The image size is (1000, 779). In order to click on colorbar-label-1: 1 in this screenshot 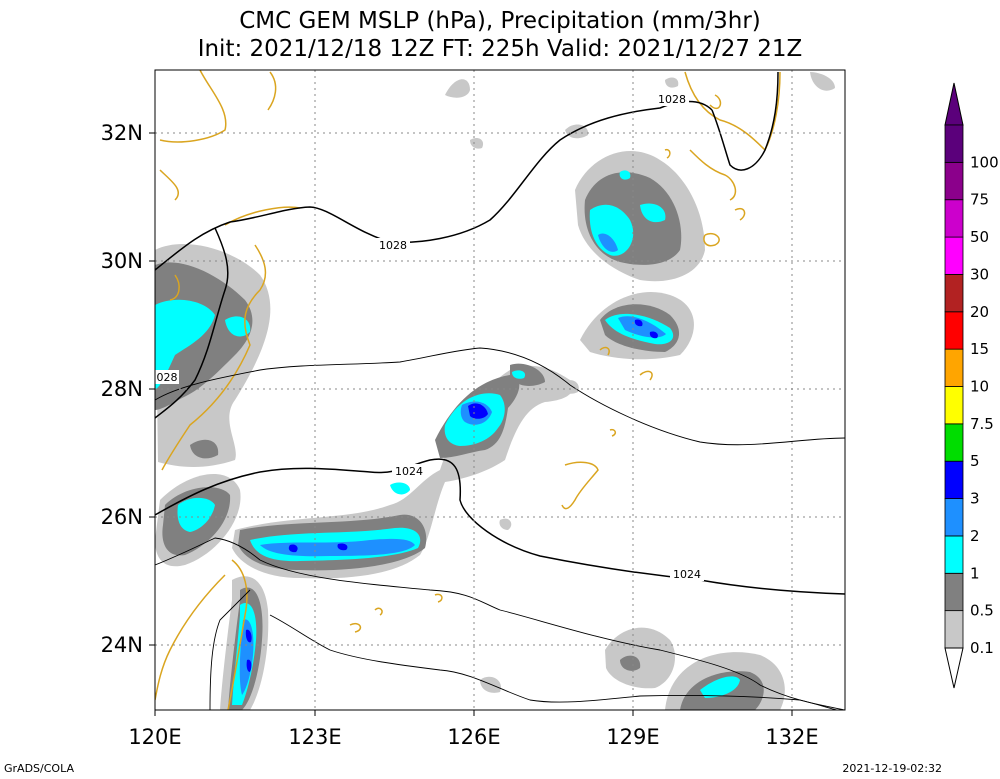, I will do `click(975, 573)`.